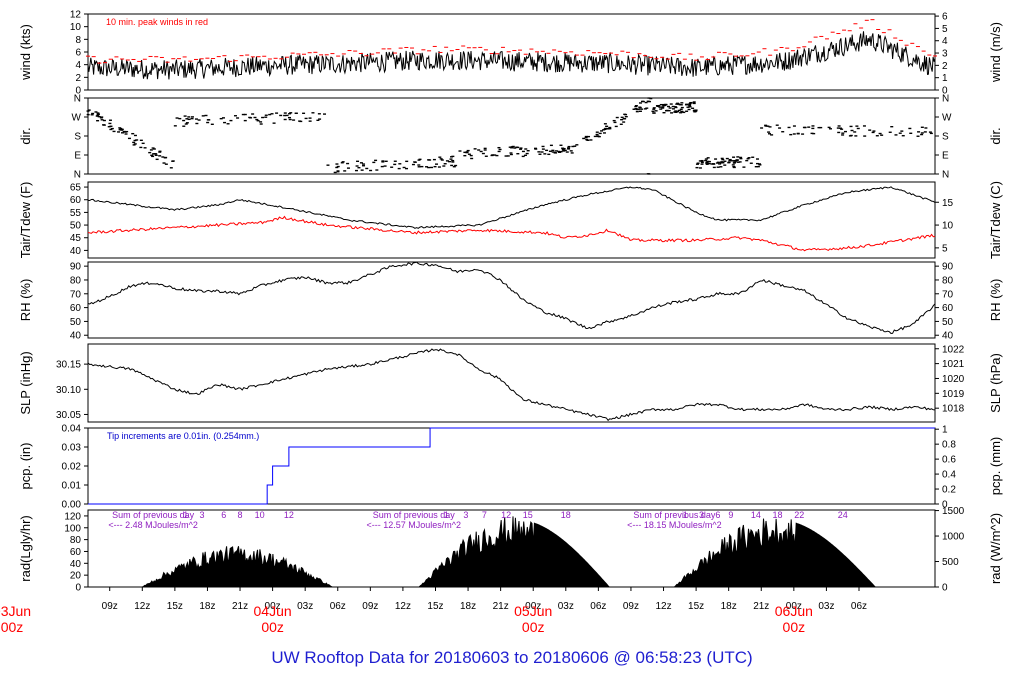 This screenshot has height=700, width=1024. What do you see at coordinates (25, 466) in the screenshot?
I see `y-axis-label: pcp. (in)` at bounding box center [25, 466].